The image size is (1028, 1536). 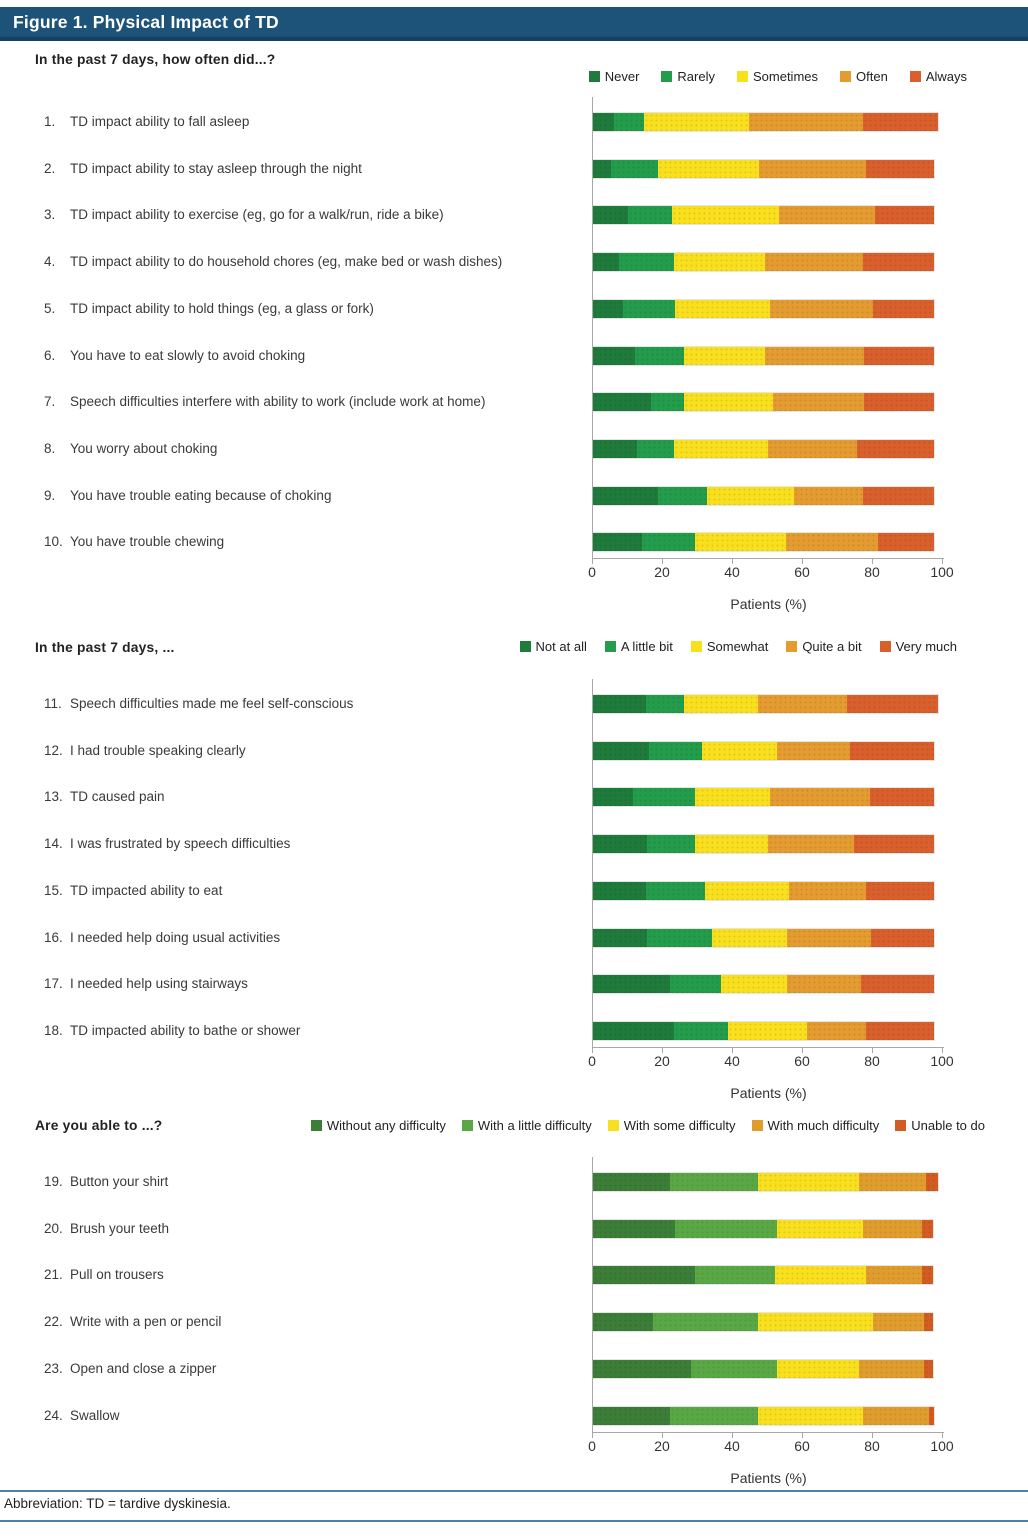 What do you see at coordinates (378, 1125) in the screenshot?
I see `legend-item: Without any difficulty` at bounding box center [378, 1125].